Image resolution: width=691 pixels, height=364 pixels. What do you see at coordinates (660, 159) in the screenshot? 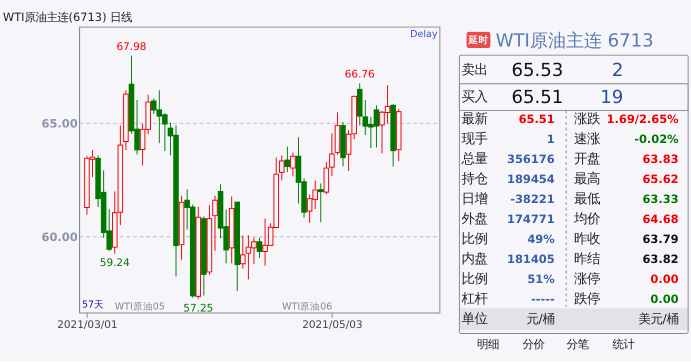
I see `text: 63.83` at bounding box center [660, 159].